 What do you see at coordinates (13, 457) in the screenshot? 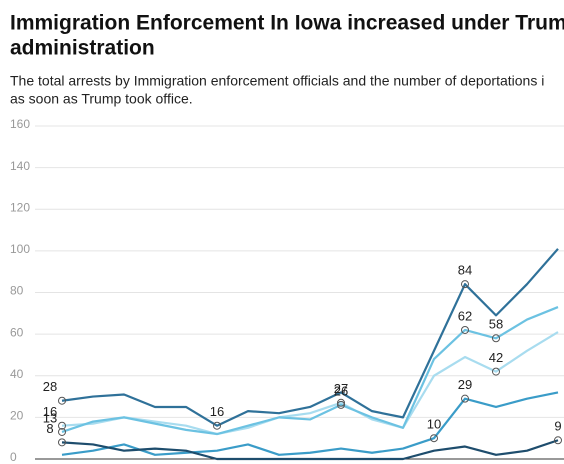
I see `y-tick-label: 0` at bounding box center [13, 457].